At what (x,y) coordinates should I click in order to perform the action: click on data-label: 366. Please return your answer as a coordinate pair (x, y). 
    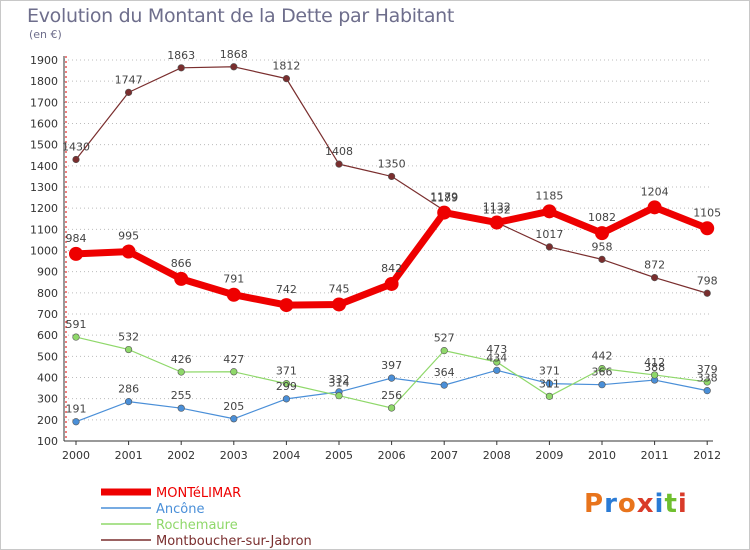
    Looking at the image, I should click on (602, 372).